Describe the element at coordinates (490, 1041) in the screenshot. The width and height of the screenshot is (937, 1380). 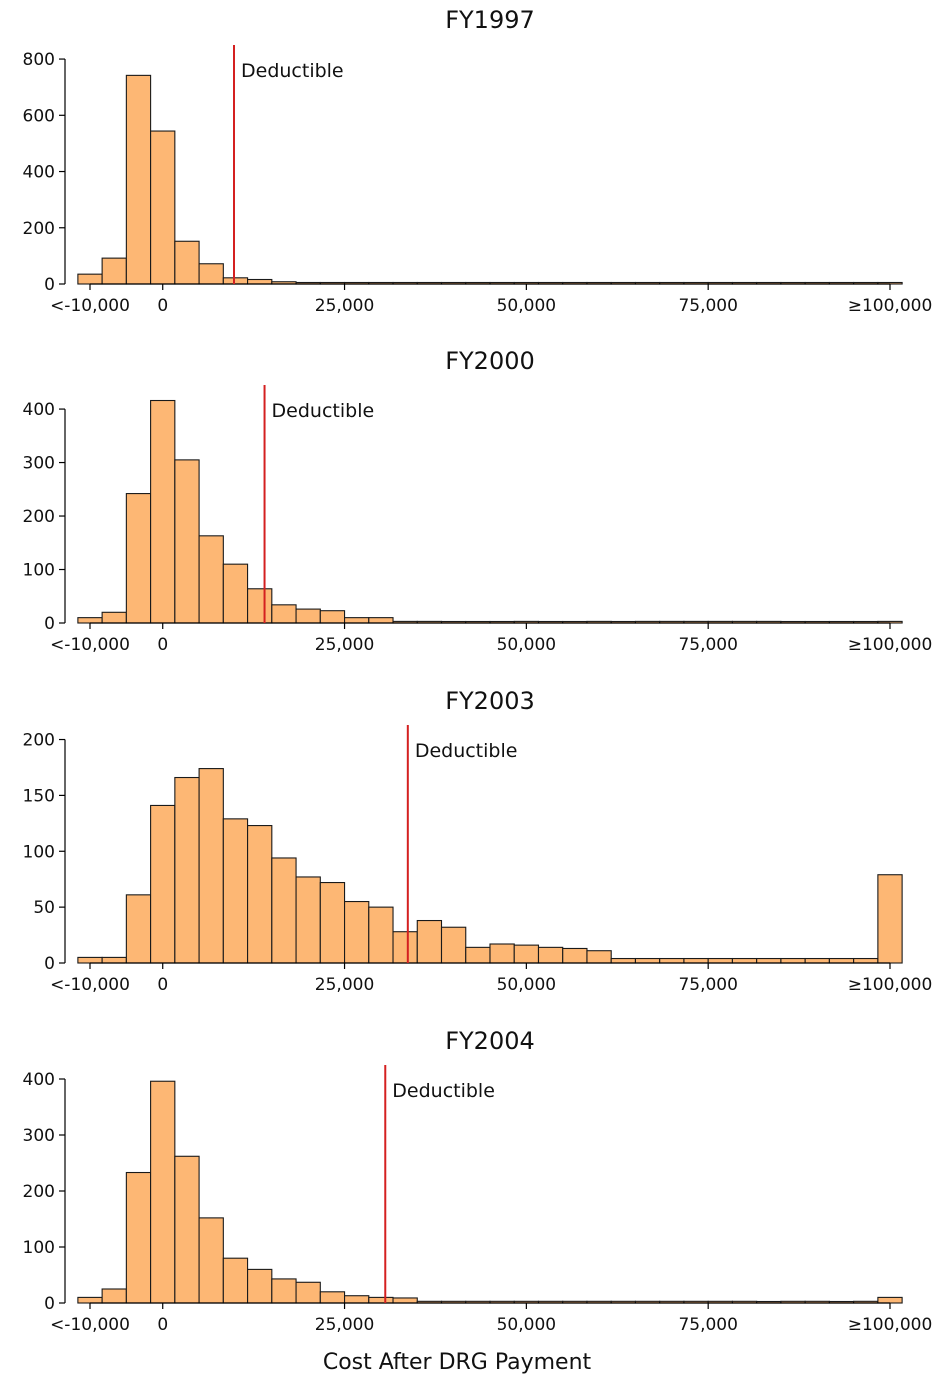
I see `panel-title: FY2004` at that location.